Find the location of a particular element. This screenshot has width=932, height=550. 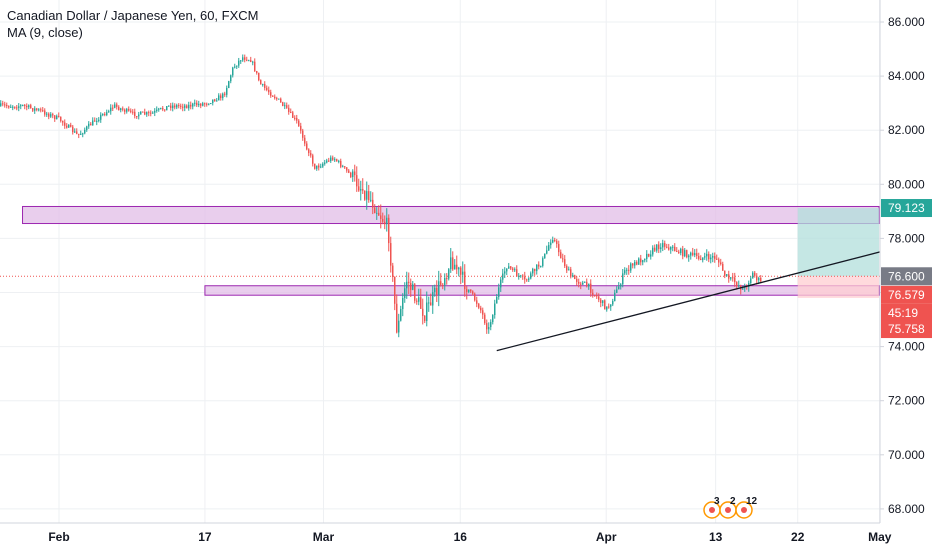

support-zone is located at coordinates (542, 290).